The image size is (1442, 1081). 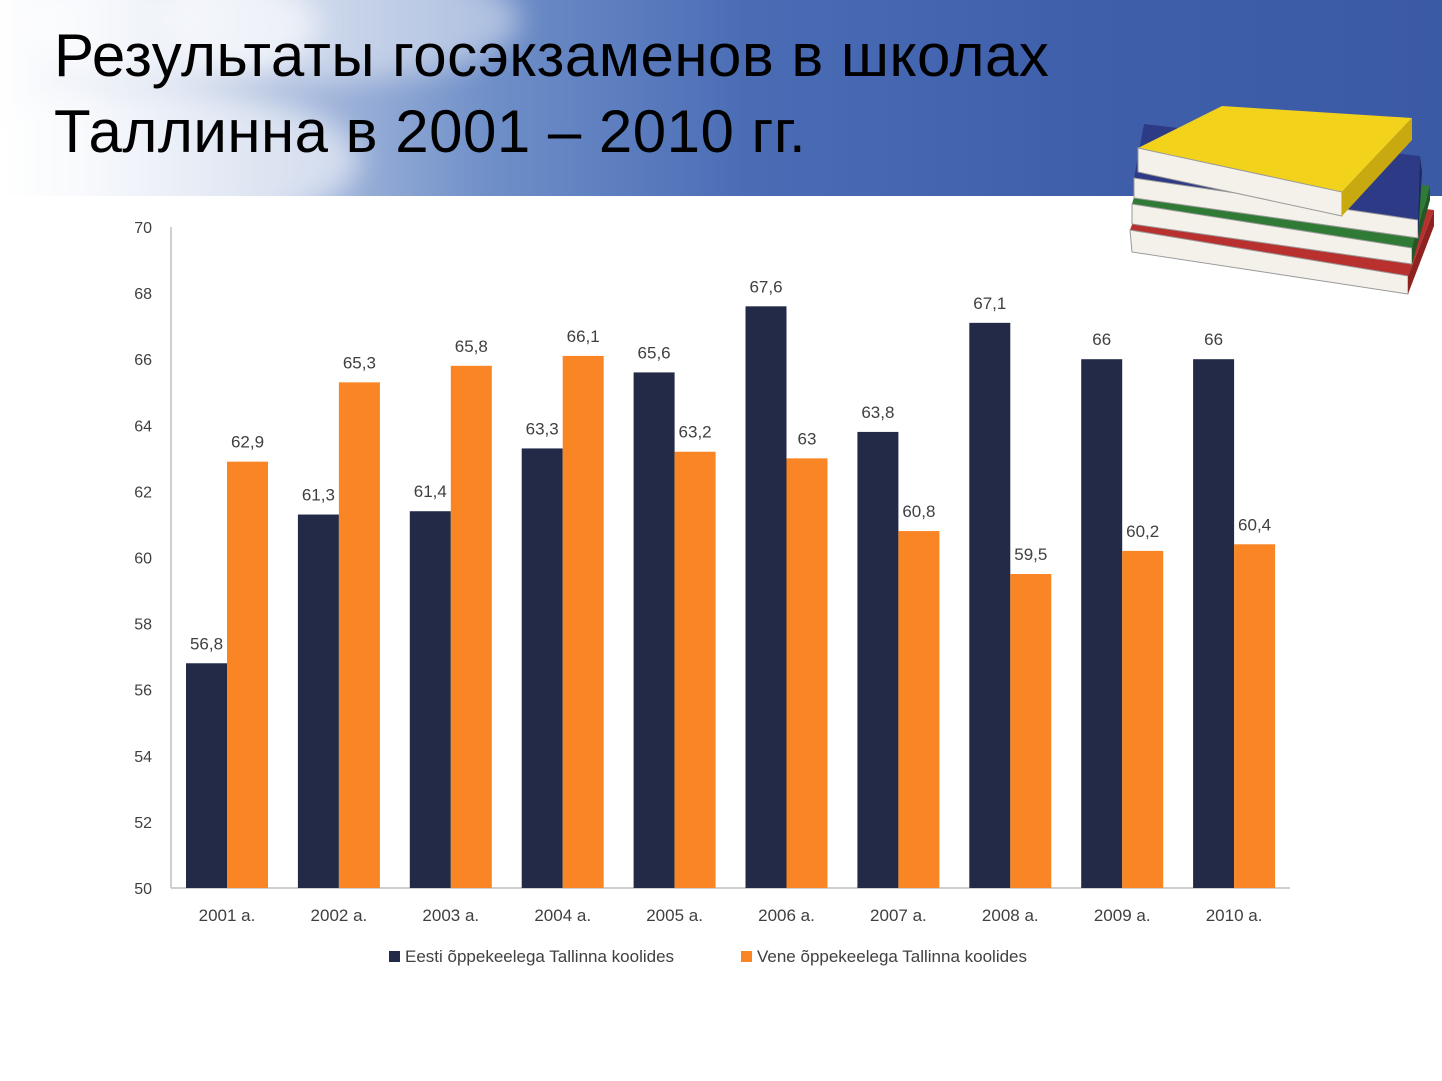 I want to click on data-label: 60,4, so click(x=1254, y=524).